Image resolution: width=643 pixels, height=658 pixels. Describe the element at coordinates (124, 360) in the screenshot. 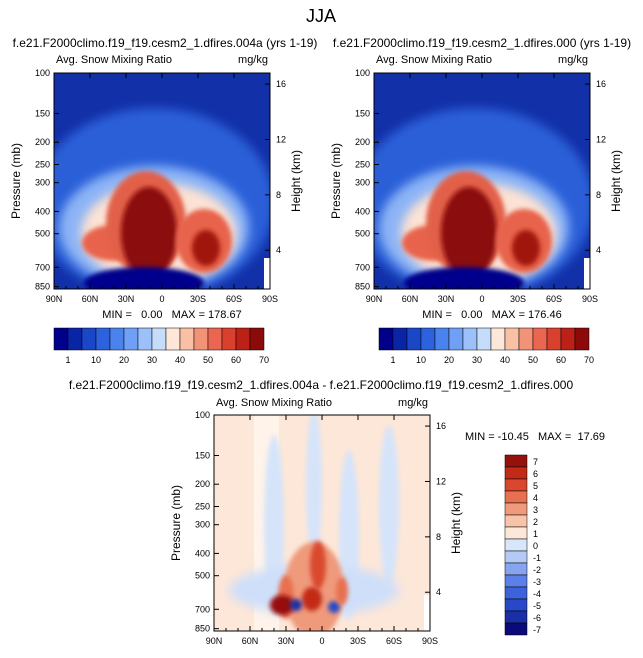

I see `colorbar-label: 20` at that location.